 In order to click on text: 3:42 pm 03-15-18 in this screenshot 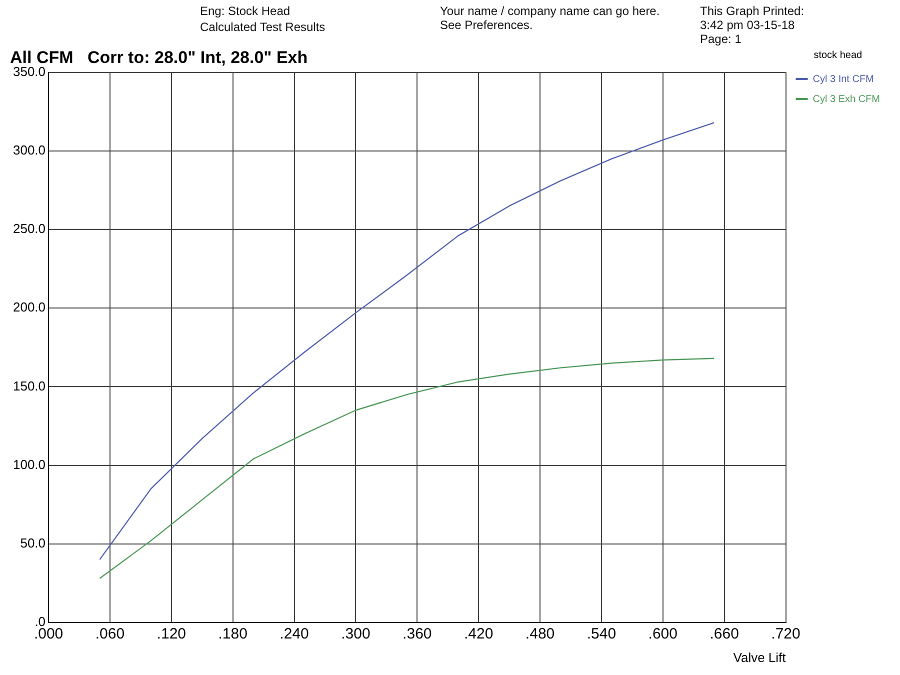, I will do `click(747, 25)`.